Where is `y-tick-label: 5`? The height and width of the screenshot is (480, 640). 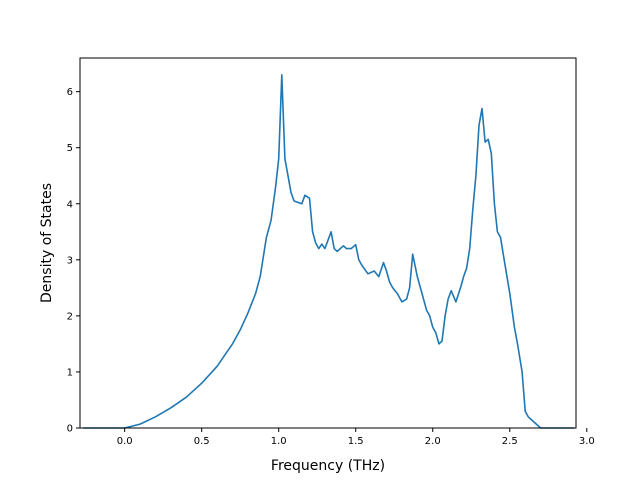 y-tick-label: 5 is located at coordinates (70, 148).